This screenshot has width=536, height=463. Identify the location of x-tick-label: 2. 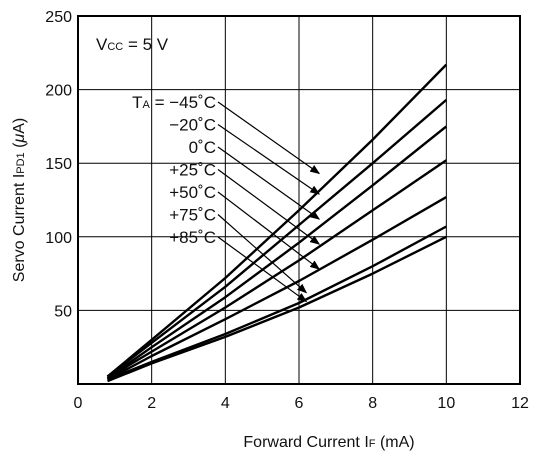
(151, 403).